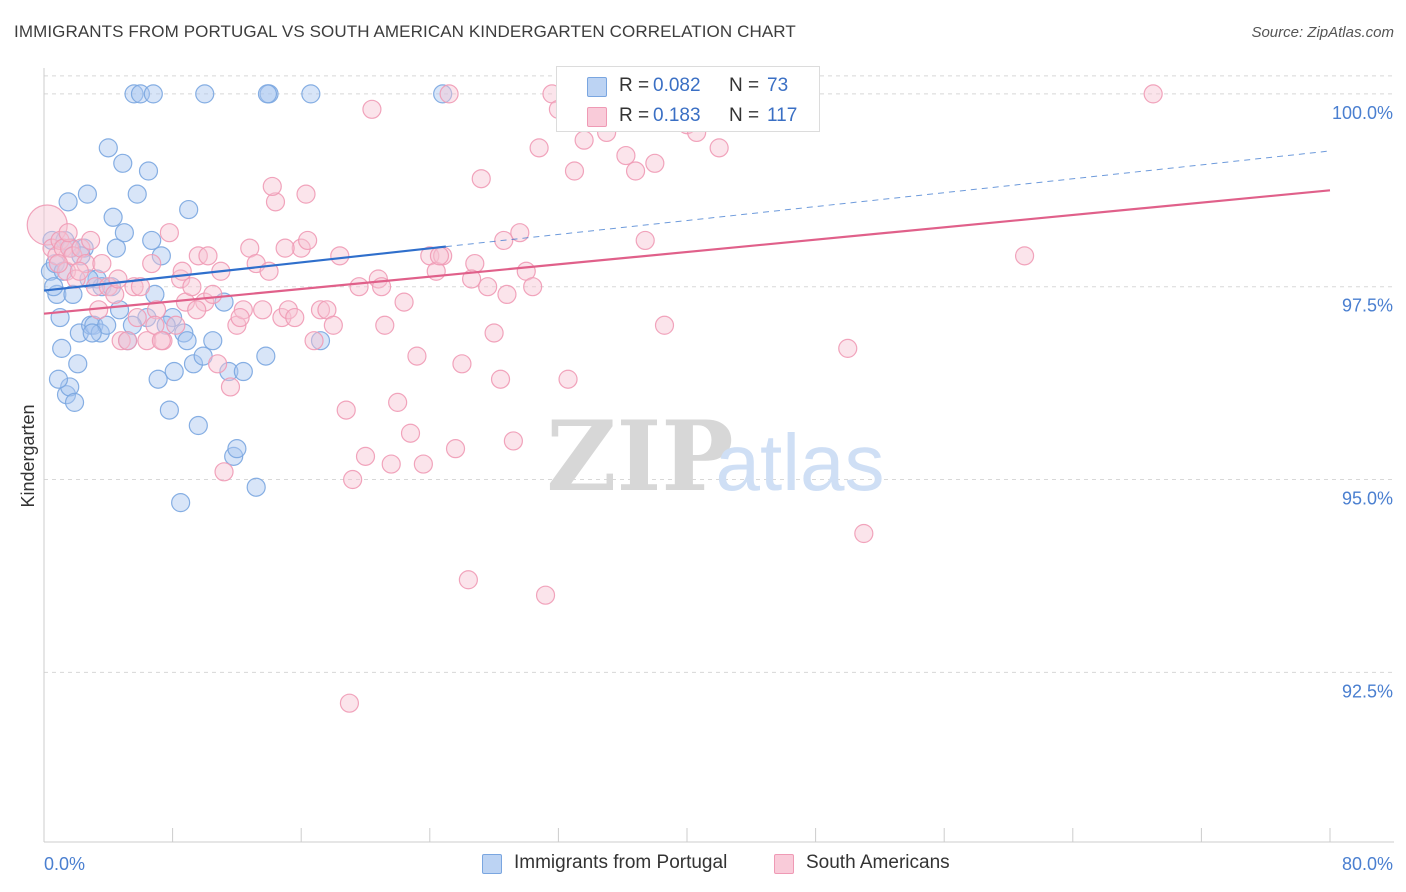  What do you see at coordinates (677, 85) in the screenshot?
I see `legend-r-value: 0.082` at bounding box center [677, 85].